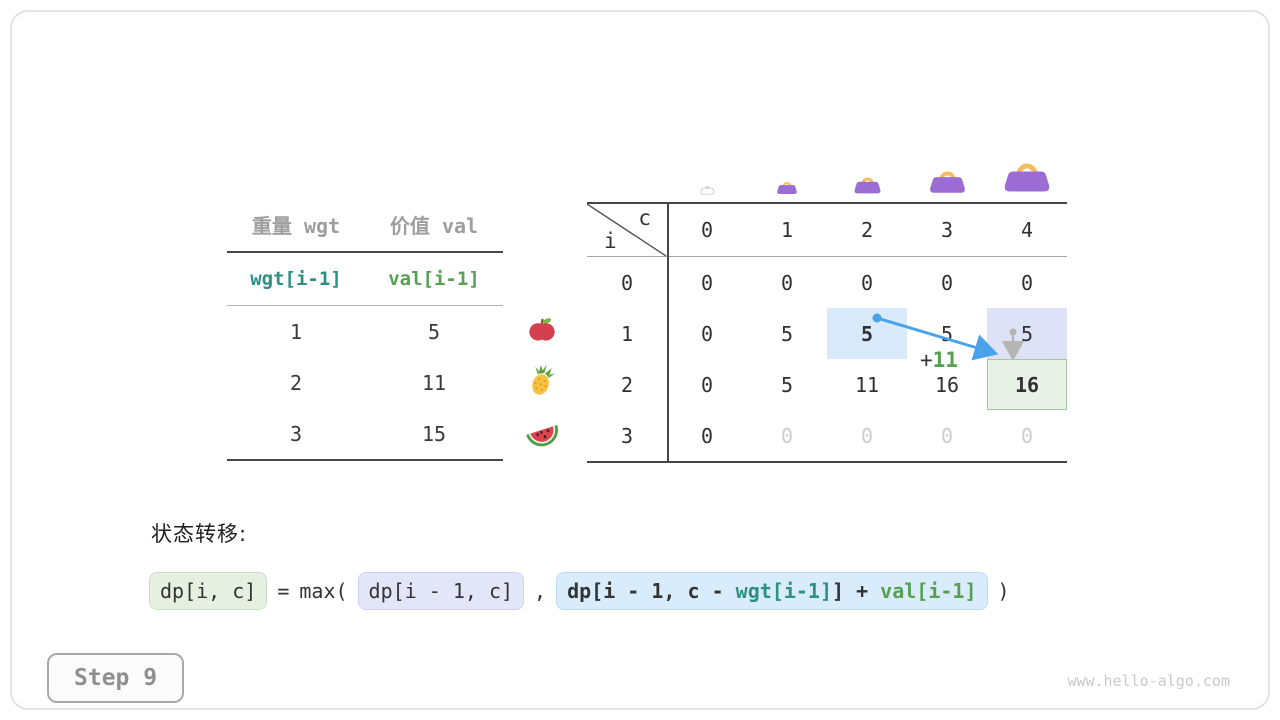 This screenshot has height=720, width=1280. I want to click on formula-arg-skip: dp[i - 1, c], so click(441, 591).